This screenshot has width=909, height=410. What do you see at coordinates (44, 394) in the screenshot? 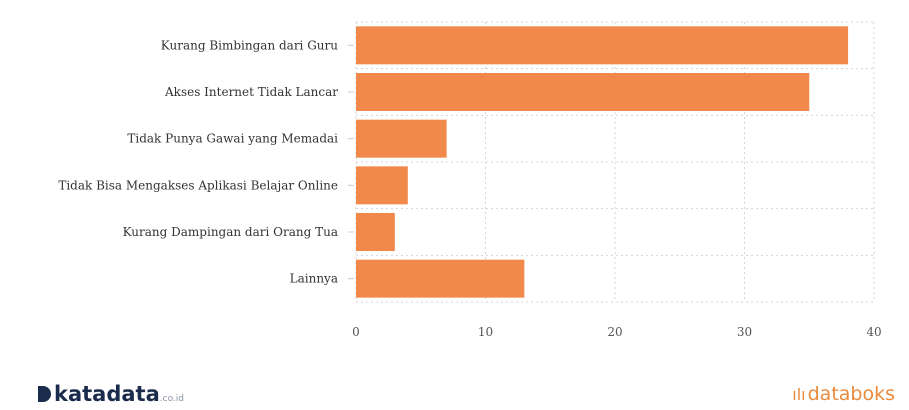
I see `katadata-logo-icon` at bounding box center [44, 394].